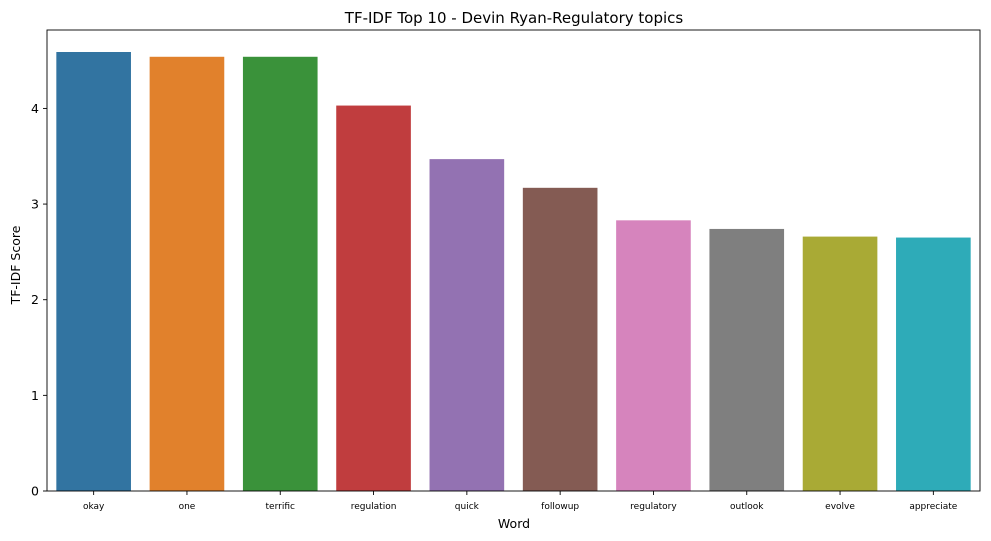  Describe the element at coordinates (35, 395) in the screenshot. I see `y-tick-label: 1` at that location.